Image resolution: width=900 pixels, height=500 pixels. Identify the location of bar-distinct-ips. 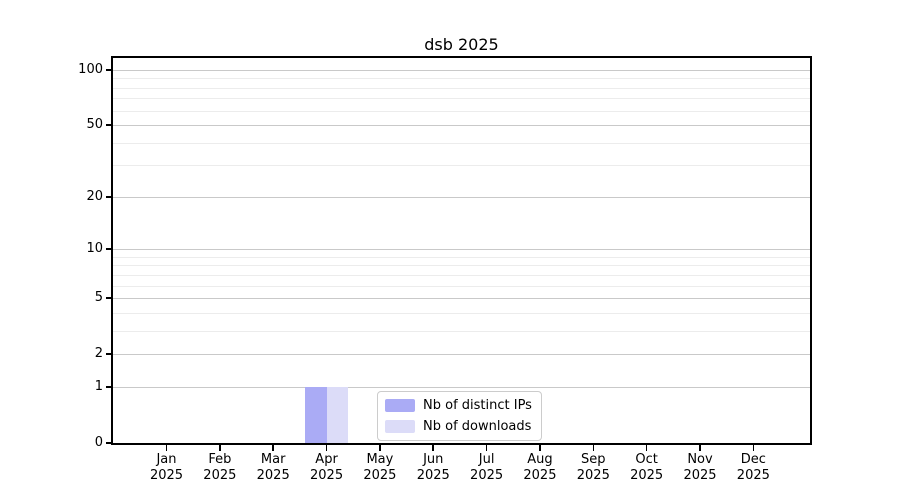
(316, 414).